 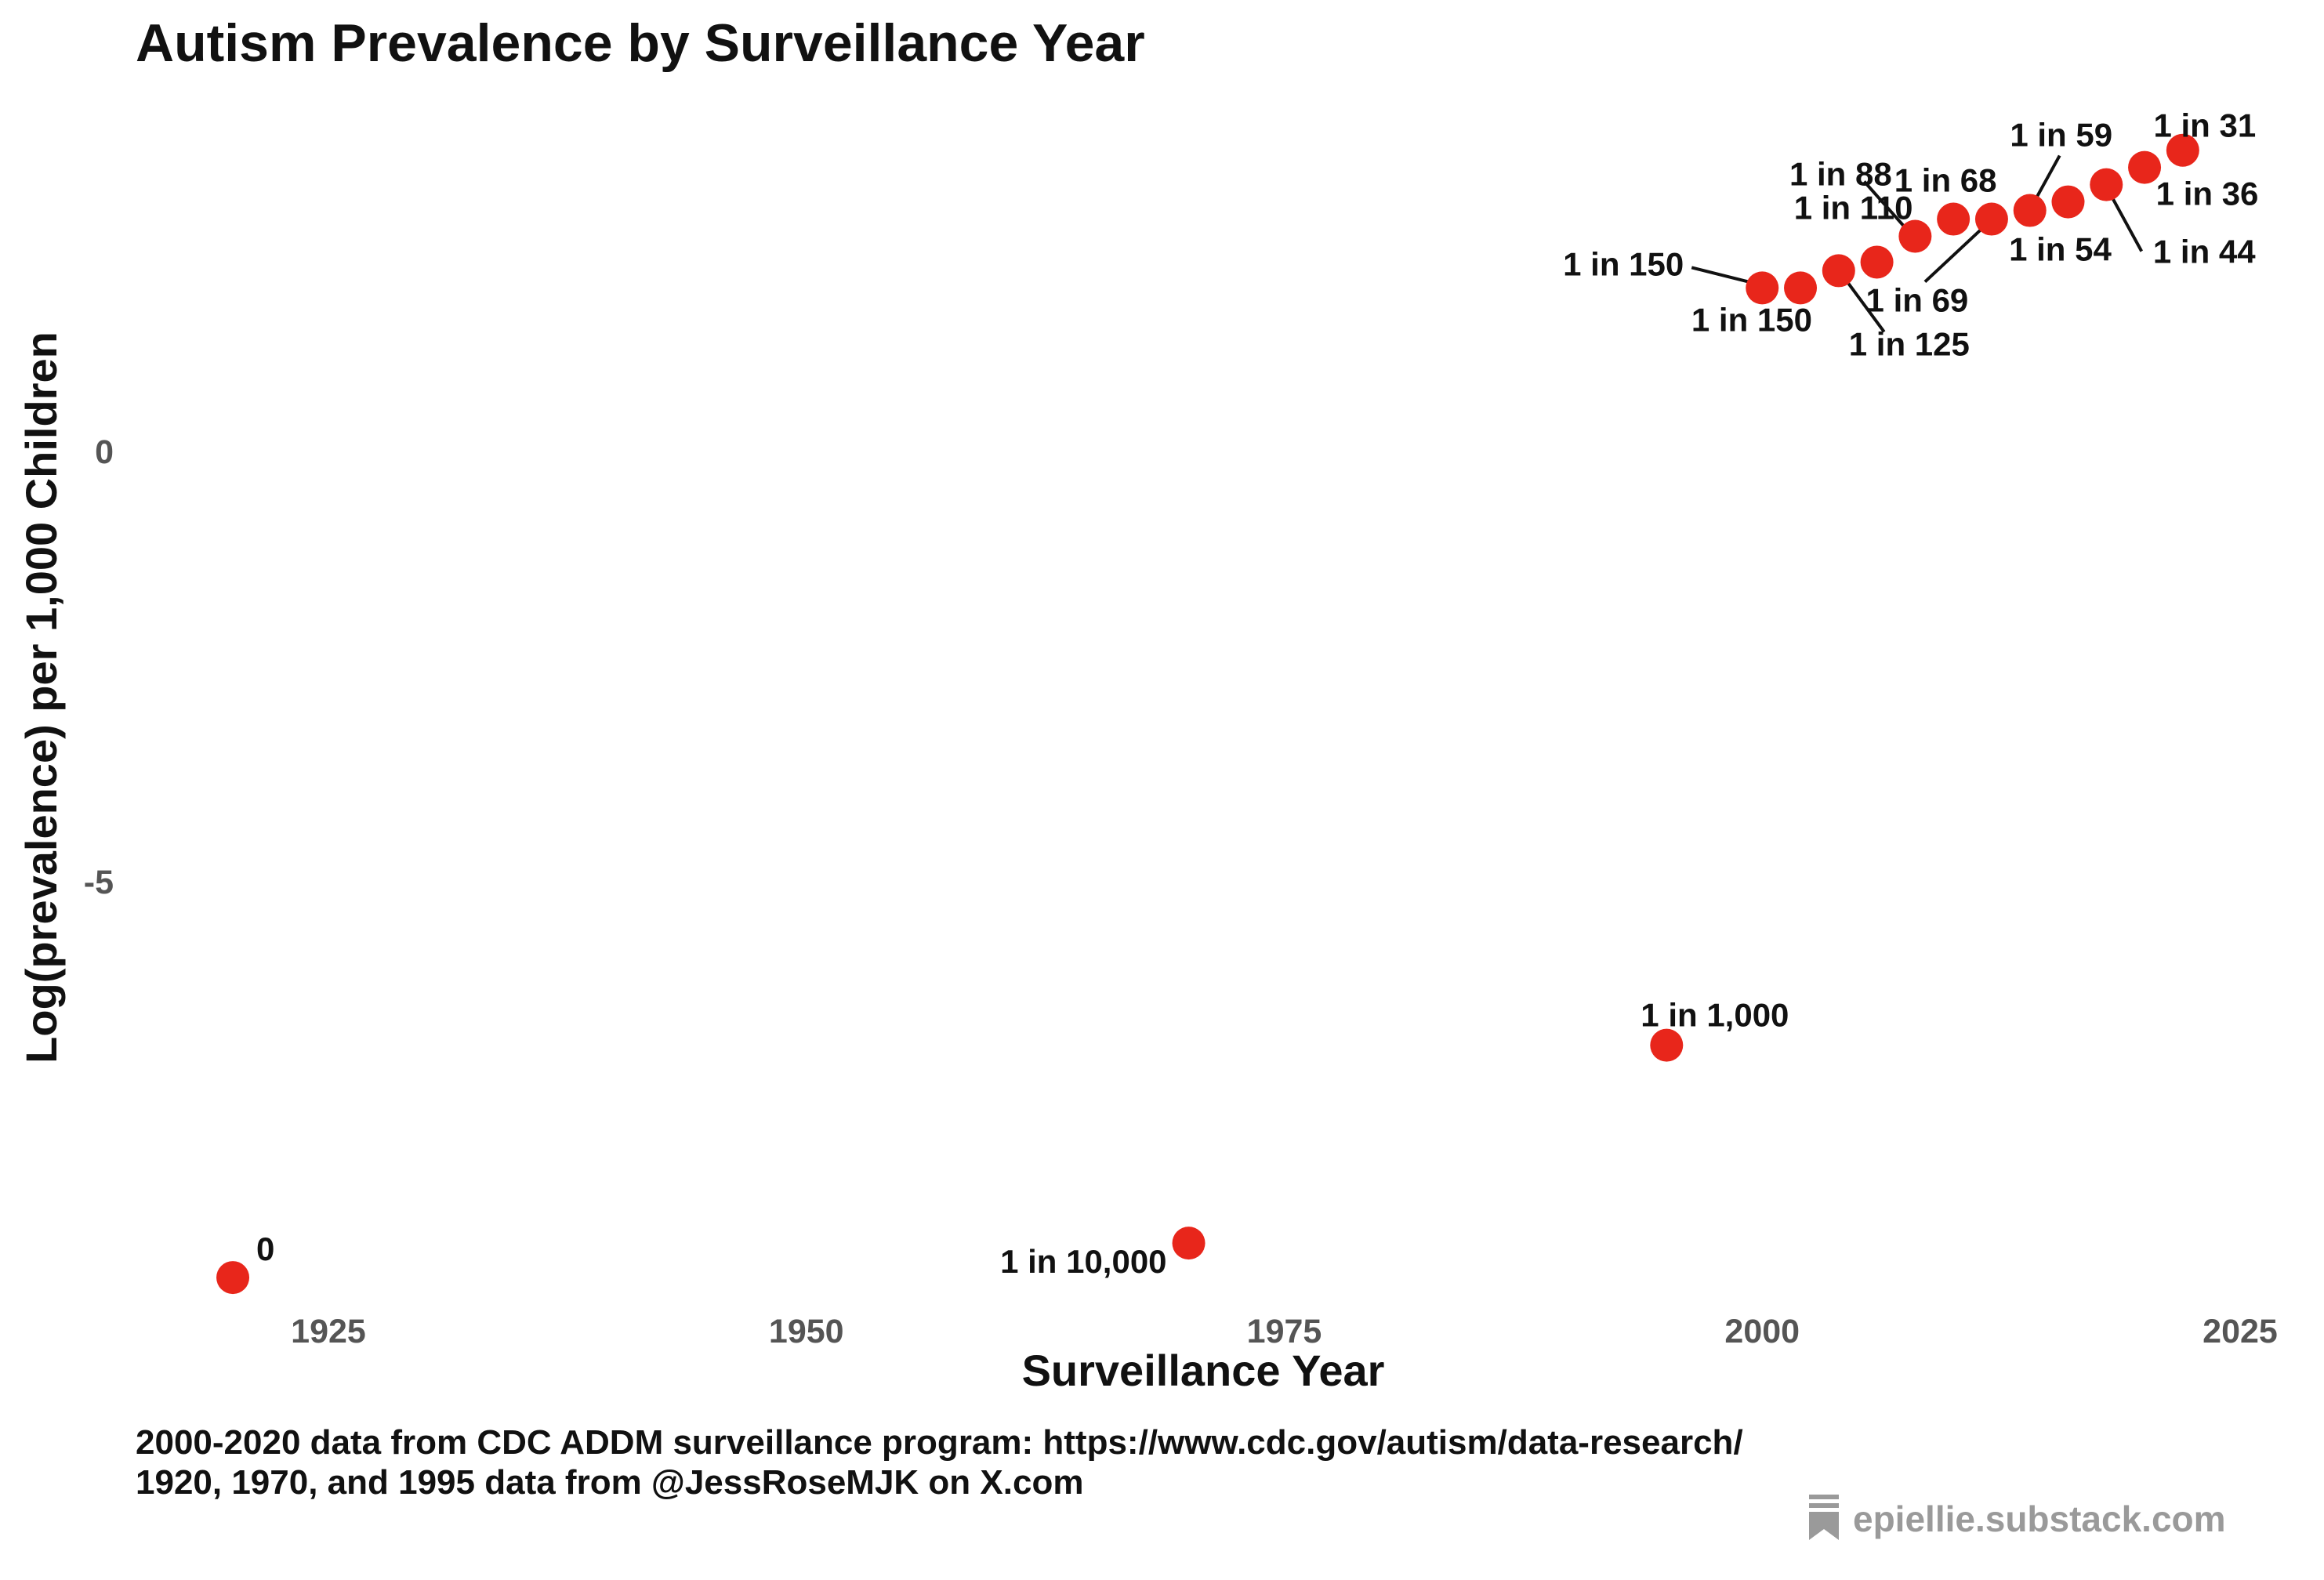 What do you see at coordinates (806, 1331) in the screenshot?
I see `x-tick-label: 1950` at bounding box center [806, 1331].